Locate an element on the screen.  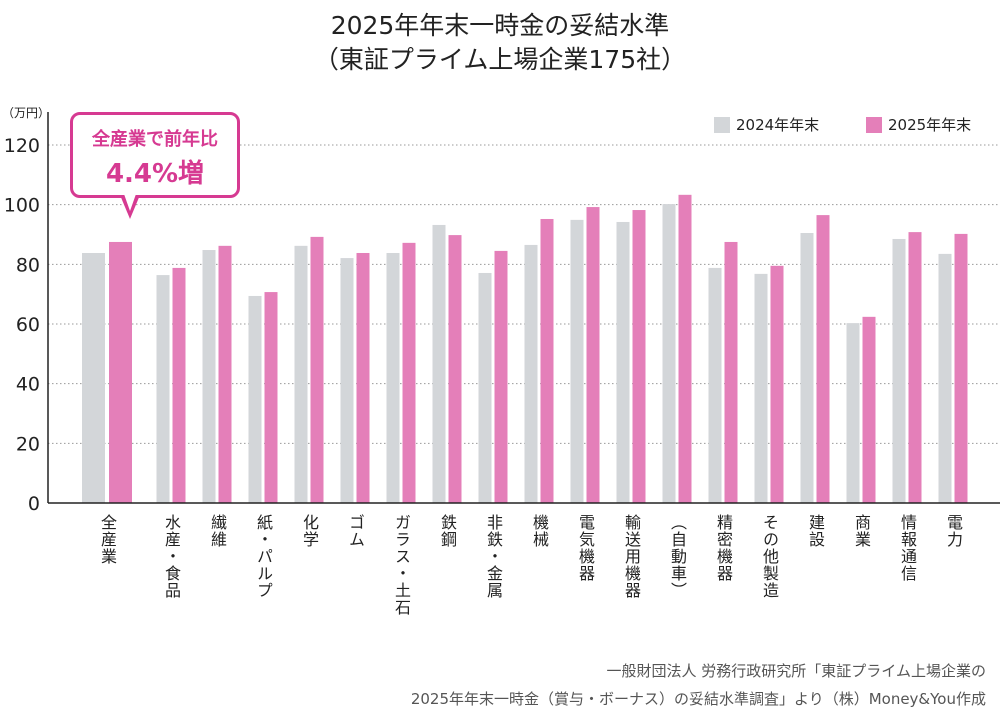
x-tick-label: 水産・食品 is located at coordinates (171, 556).